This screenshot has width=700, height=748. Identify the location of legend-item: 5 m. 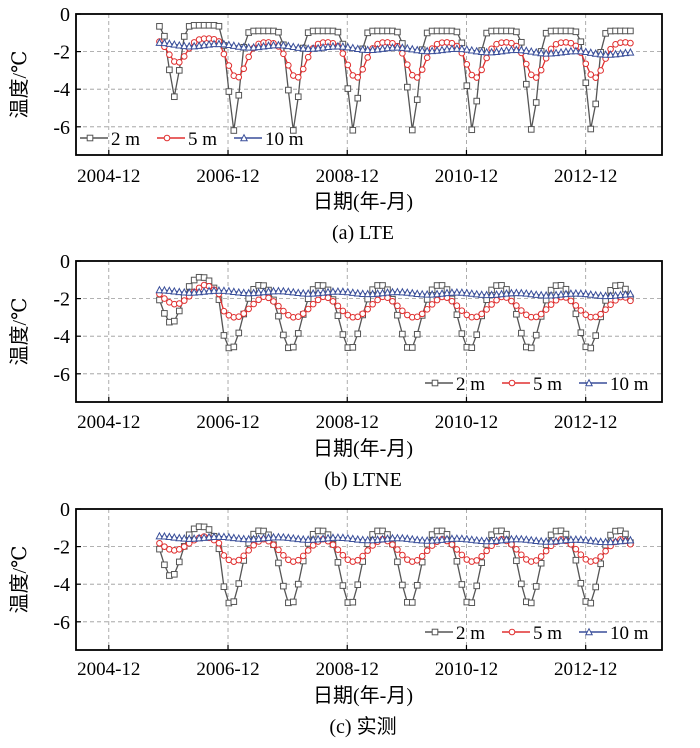
(187, 139).